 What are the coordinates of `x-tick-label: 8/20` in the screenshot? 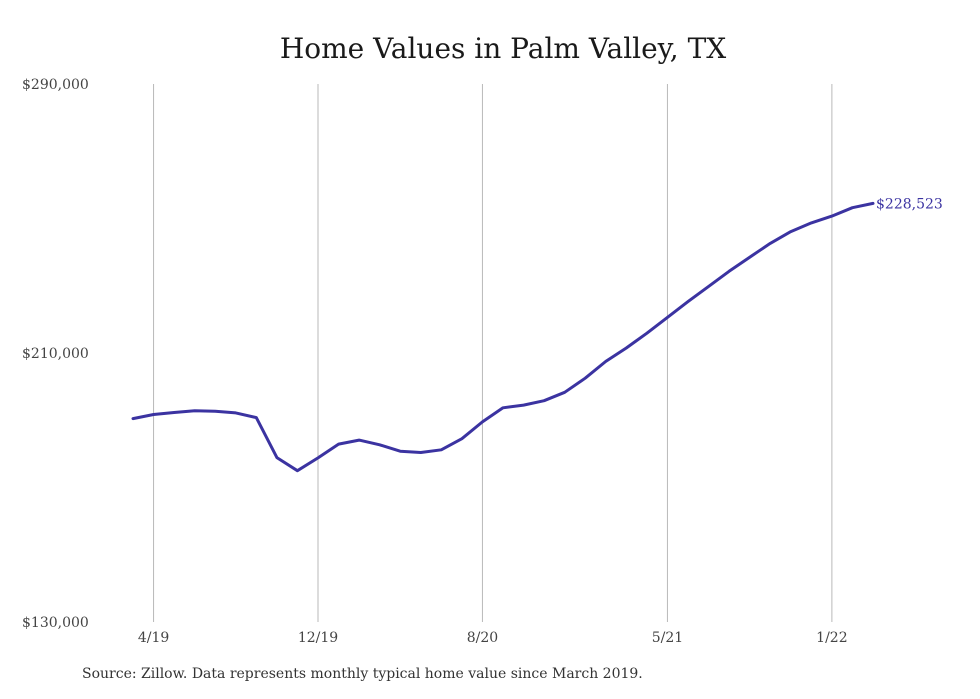 It's located at (482, 638).